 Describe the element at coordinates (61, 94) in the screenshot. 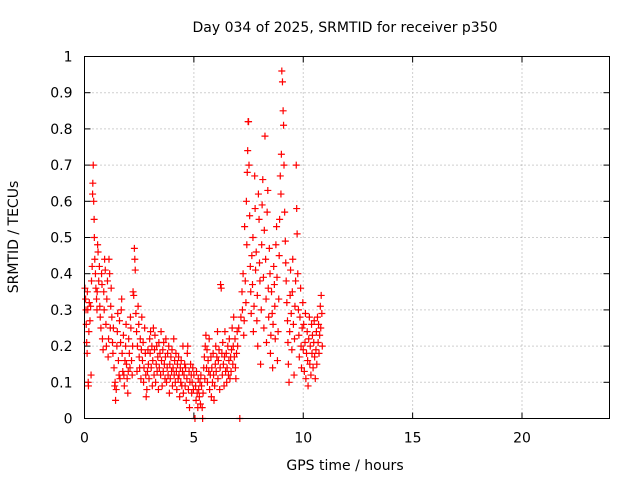

I see `y-tick-label: 0.9` at that location.